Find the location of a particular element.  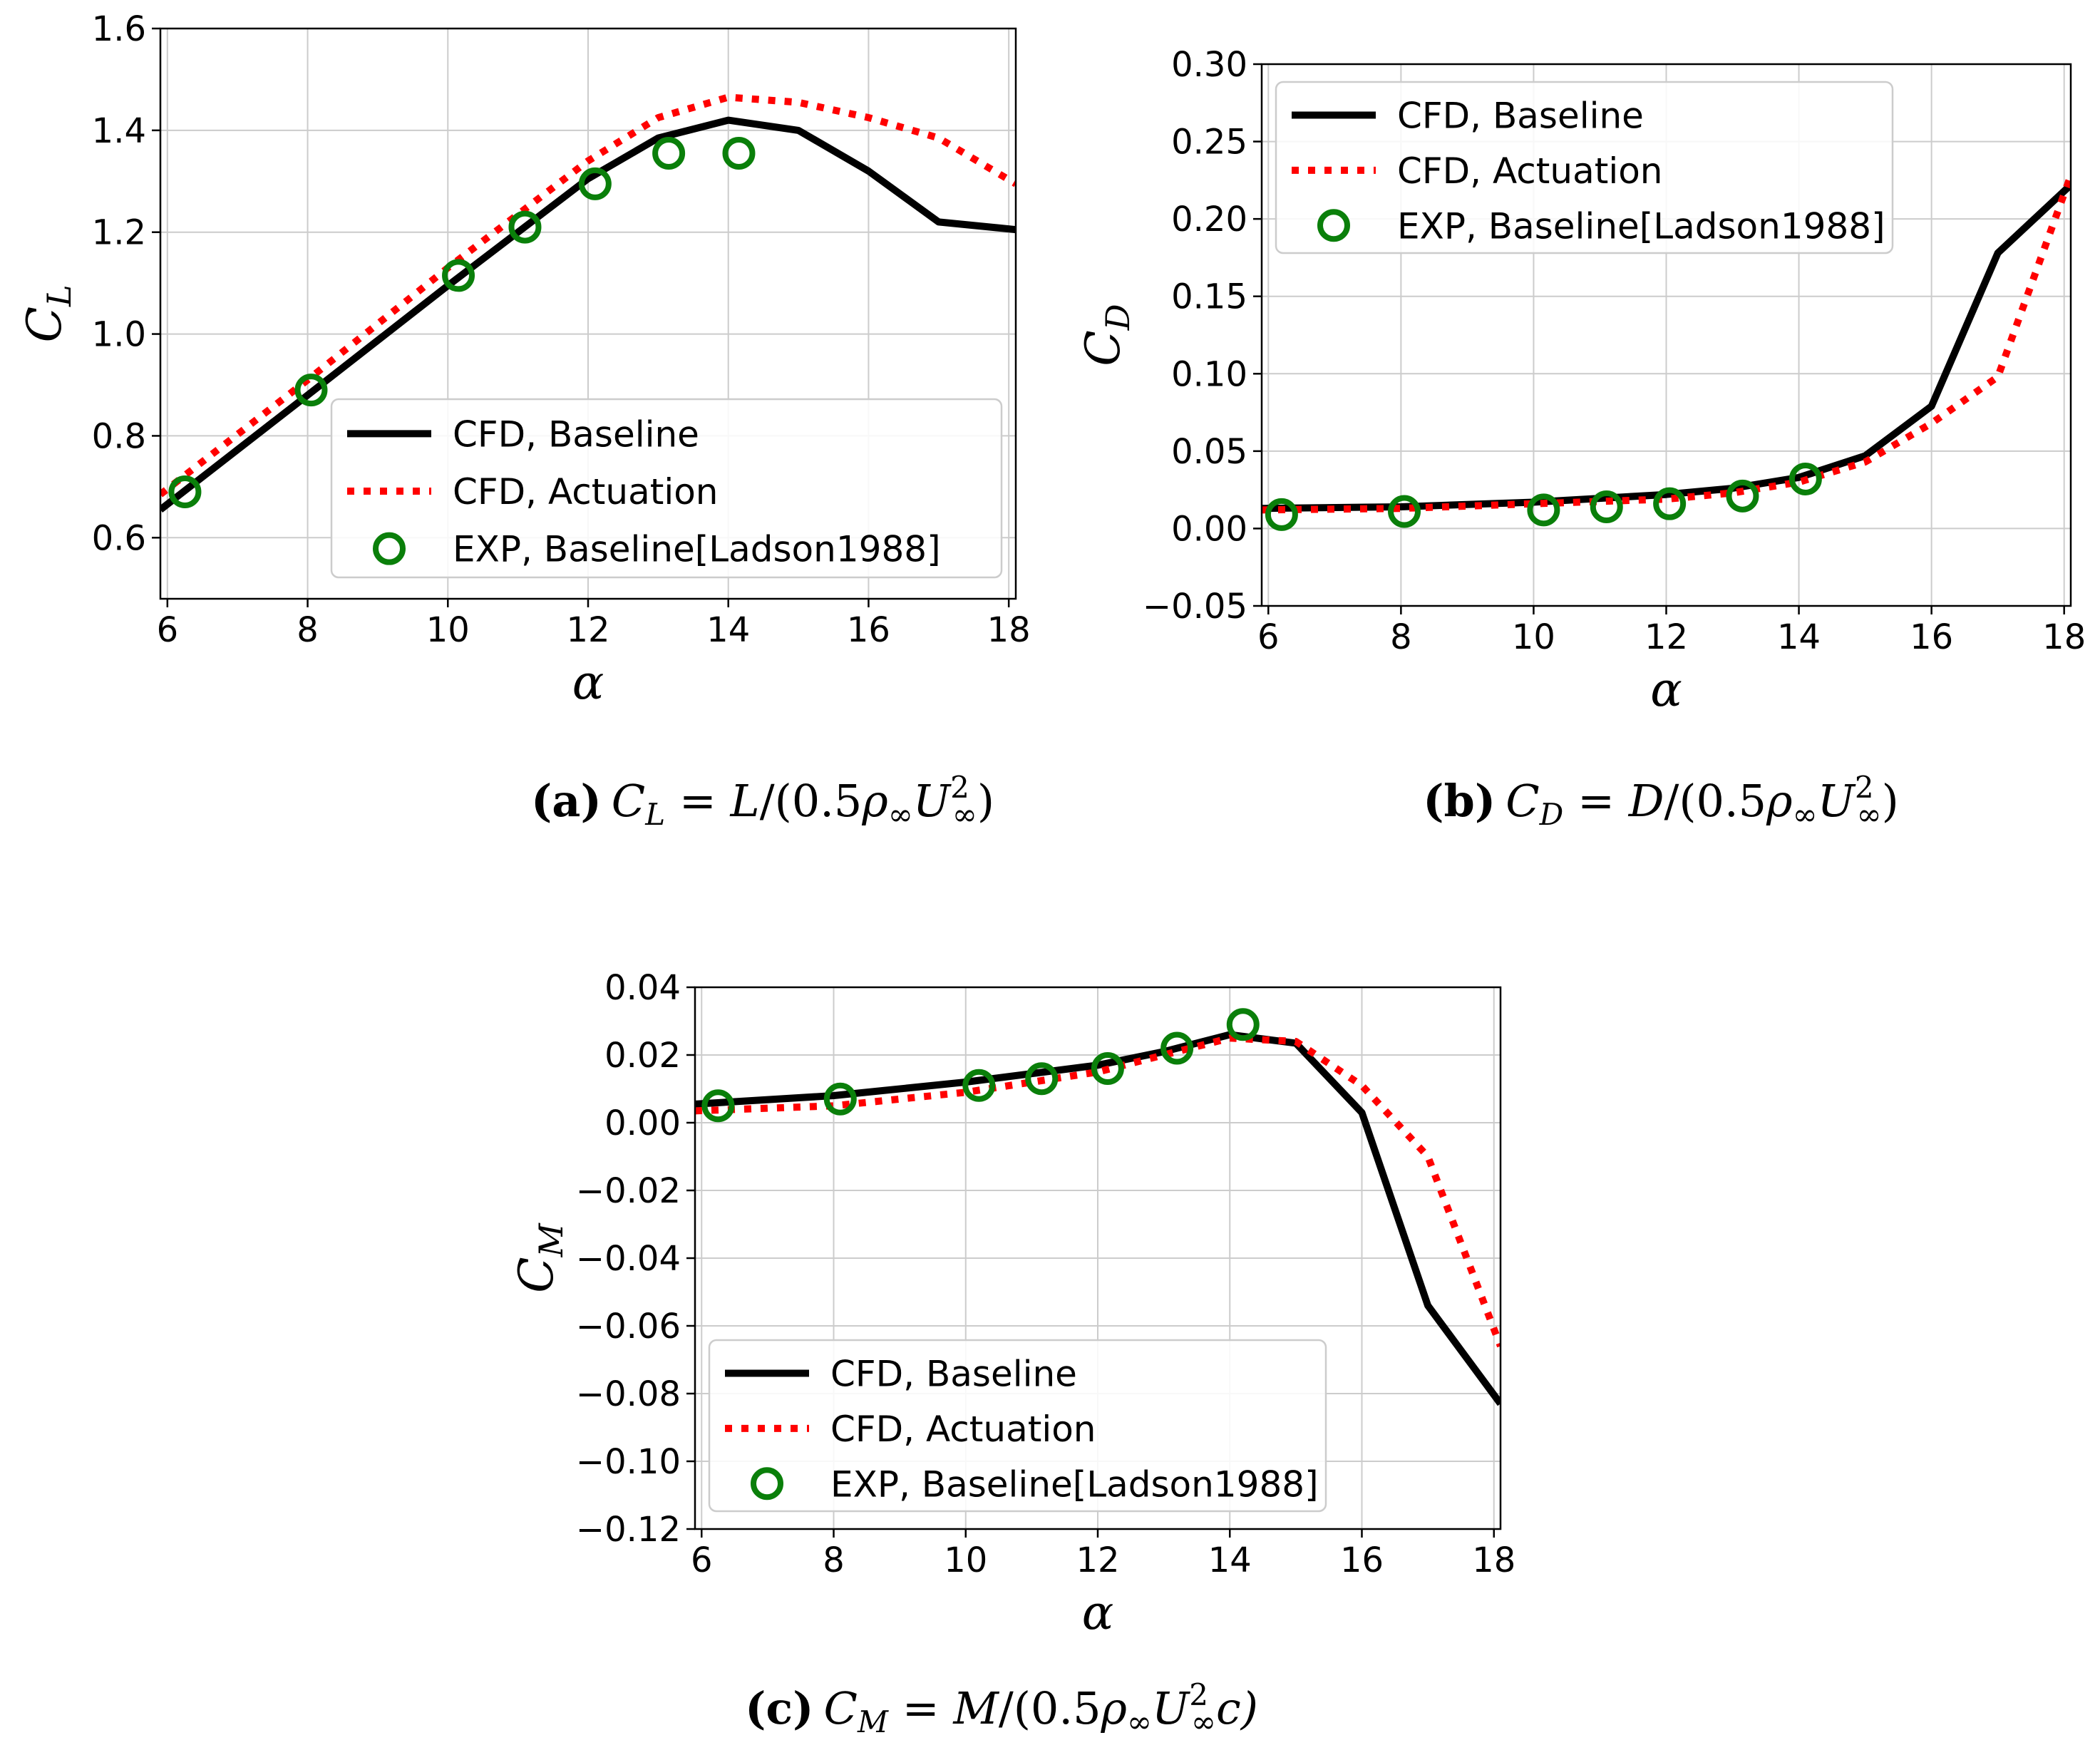

caption-lhs-sub: L is located at coordinates (654, 814).